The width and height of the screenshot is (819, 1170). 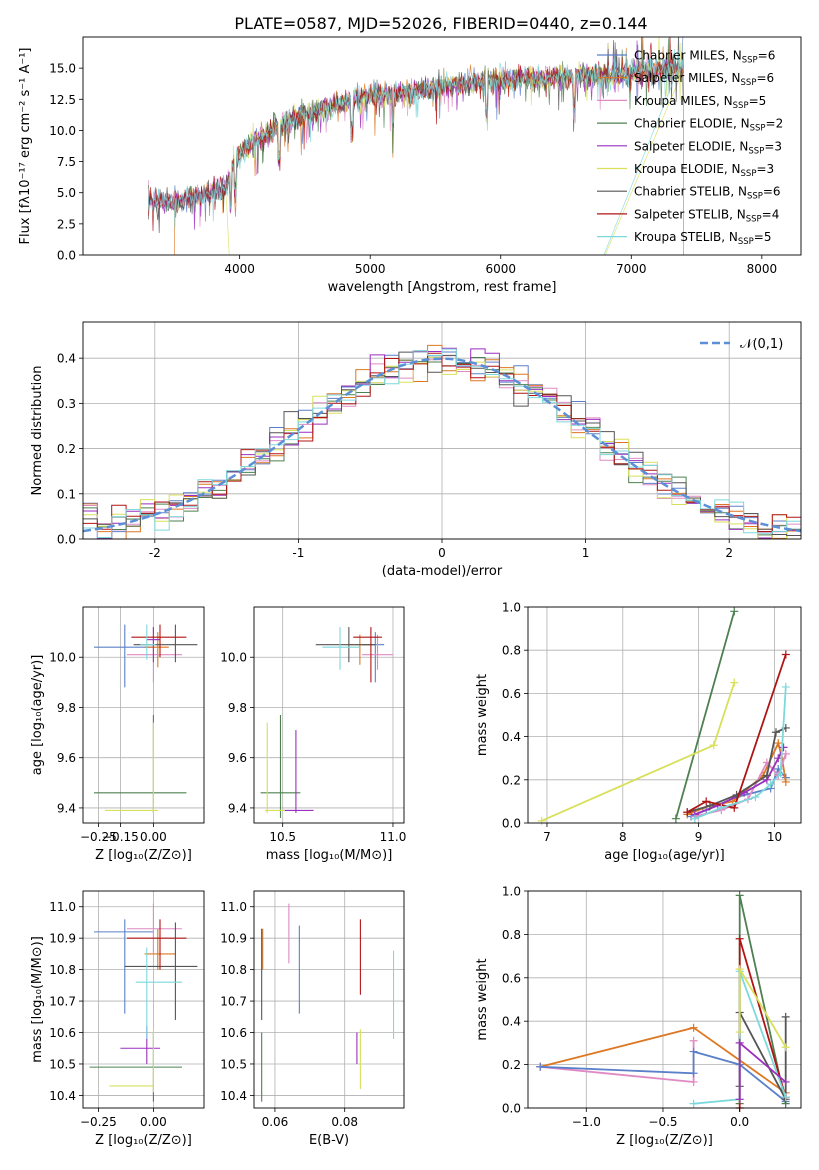 I want to click on legend-label: 𝒩(0,1), so click(x=761, y=344).